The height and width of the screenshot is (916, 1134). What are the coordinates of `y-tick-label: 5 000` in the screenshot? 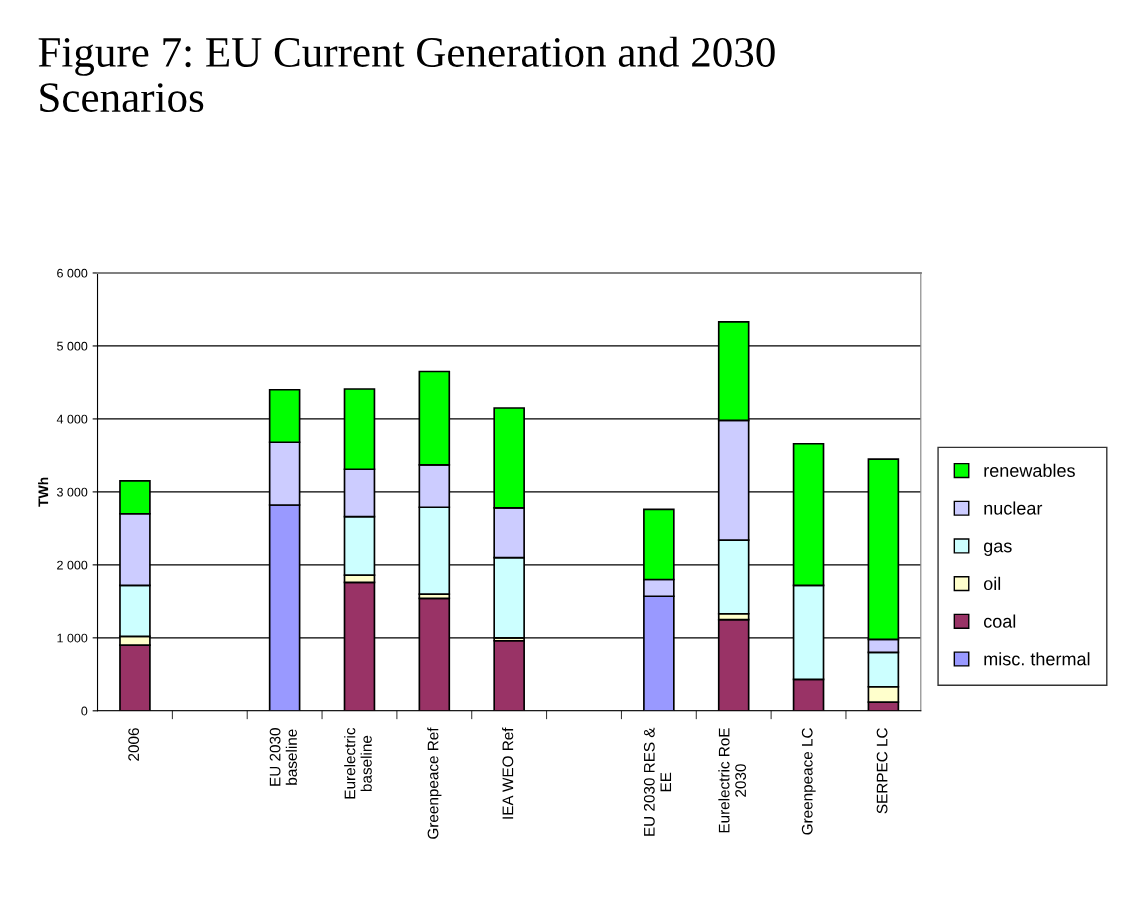 It's located at (72, 346).